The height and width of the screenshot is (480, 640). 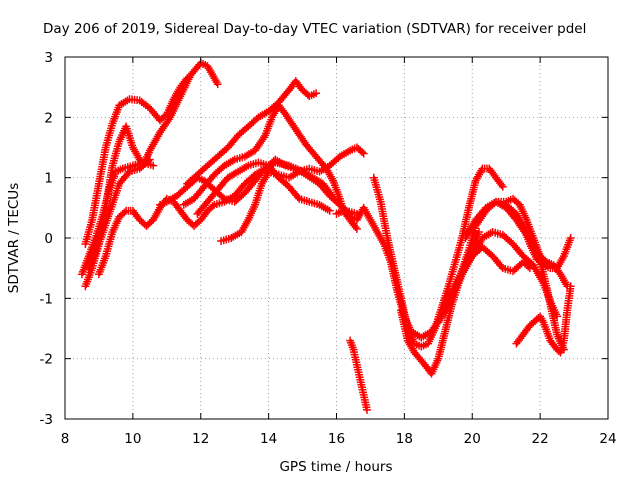 I want to click on y-tick-label: -1, so click(x=46, y=299).